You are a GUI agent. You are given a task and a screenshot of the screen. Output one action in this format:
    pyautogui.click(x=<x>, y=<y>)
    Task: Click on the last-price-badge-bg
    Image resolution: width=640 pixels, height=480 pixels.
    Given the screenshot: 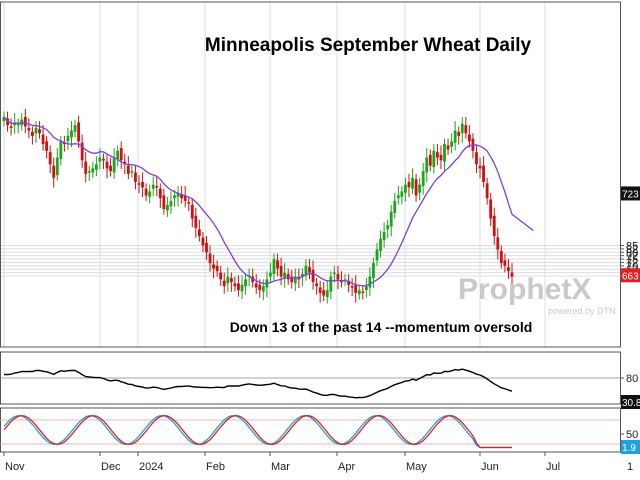 What is the action you would take?
    pyautogui.click(x=630, y=275)
    